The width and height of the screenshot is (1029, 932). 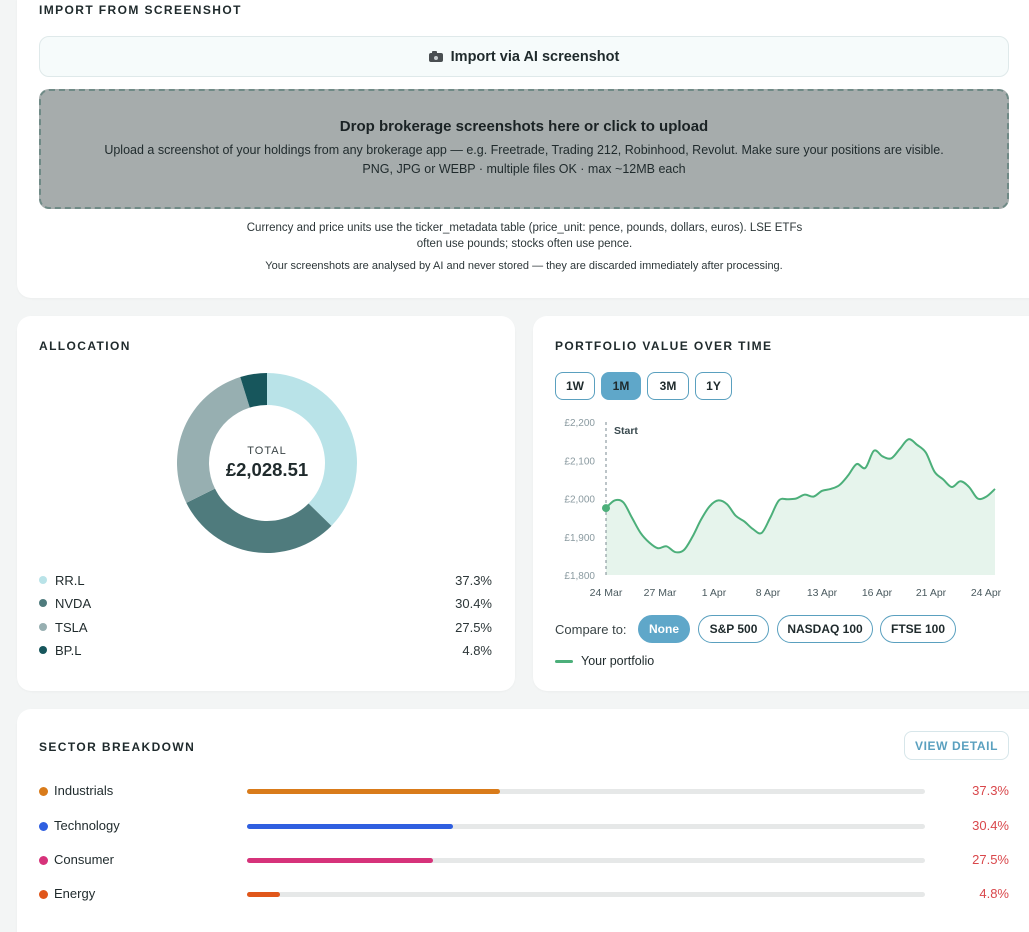 I want to click on legend-pct: 30.4%, so click(x=473, y=603).